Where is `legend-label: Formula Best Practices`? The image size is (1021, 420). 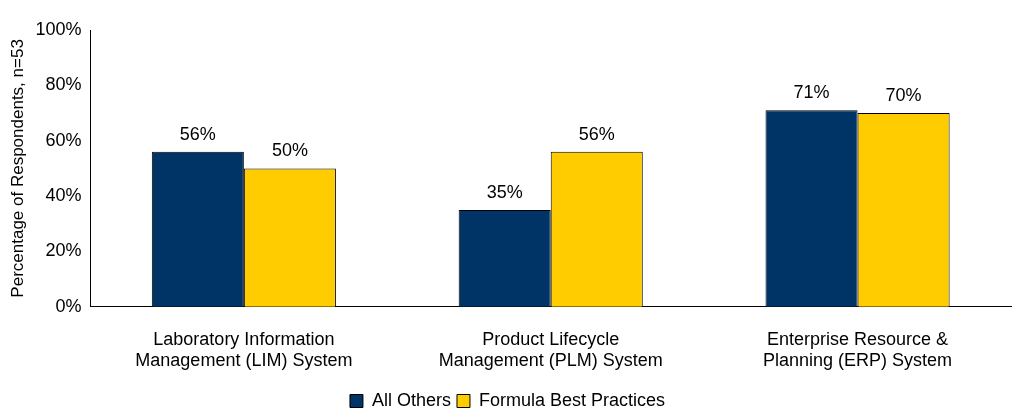 legend-label: Formula Best Practices is located at coordinates (572, 399).